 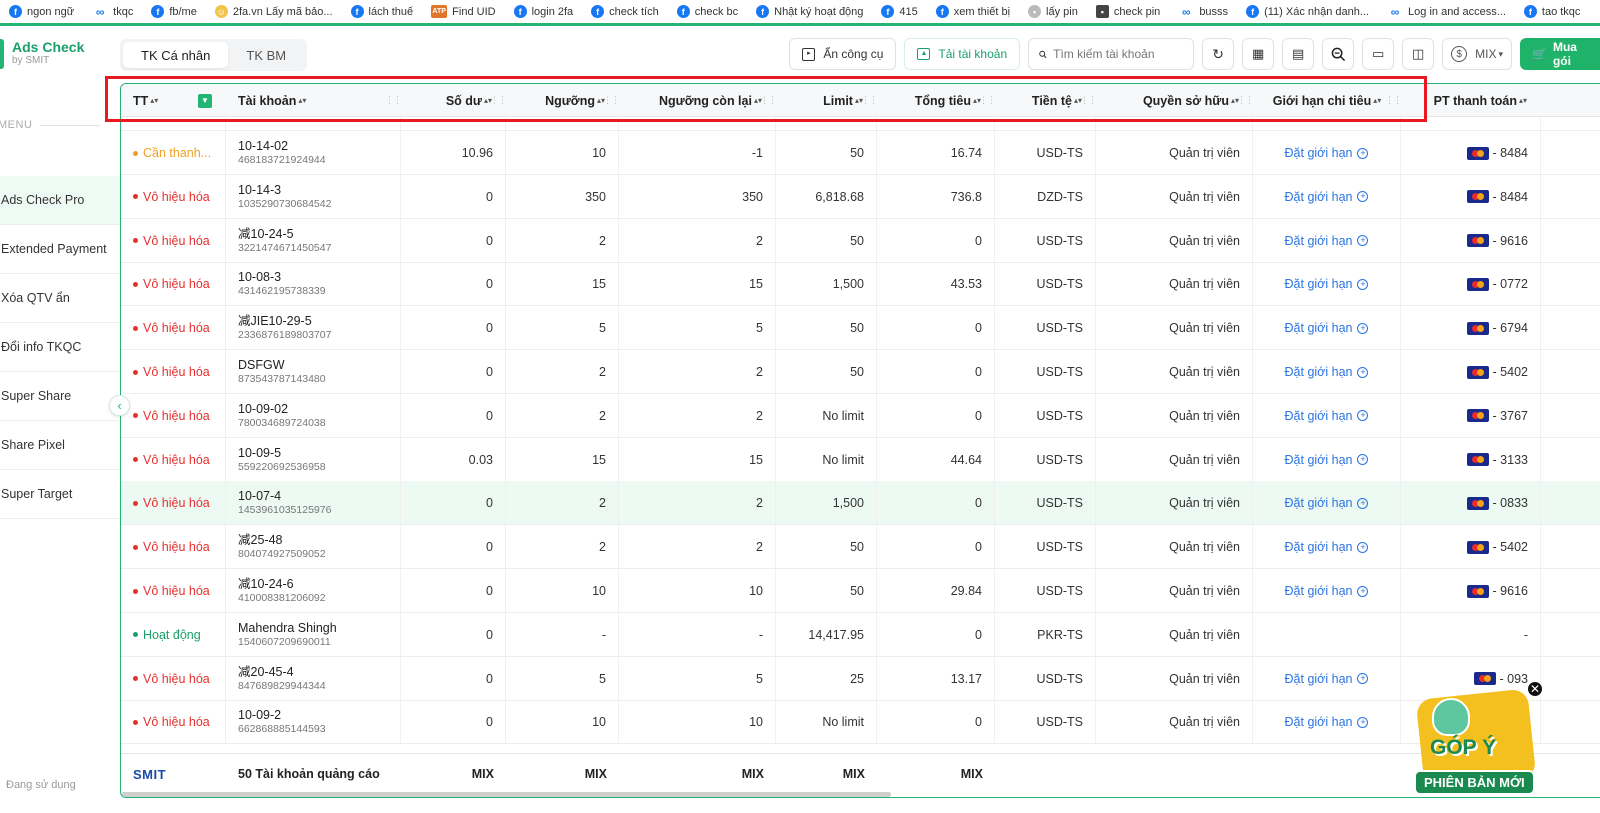 What do you see at coordinates (263, 408) in the screenshot?
I see `account-name: 10-09-02` at bounding box center [263, 408].